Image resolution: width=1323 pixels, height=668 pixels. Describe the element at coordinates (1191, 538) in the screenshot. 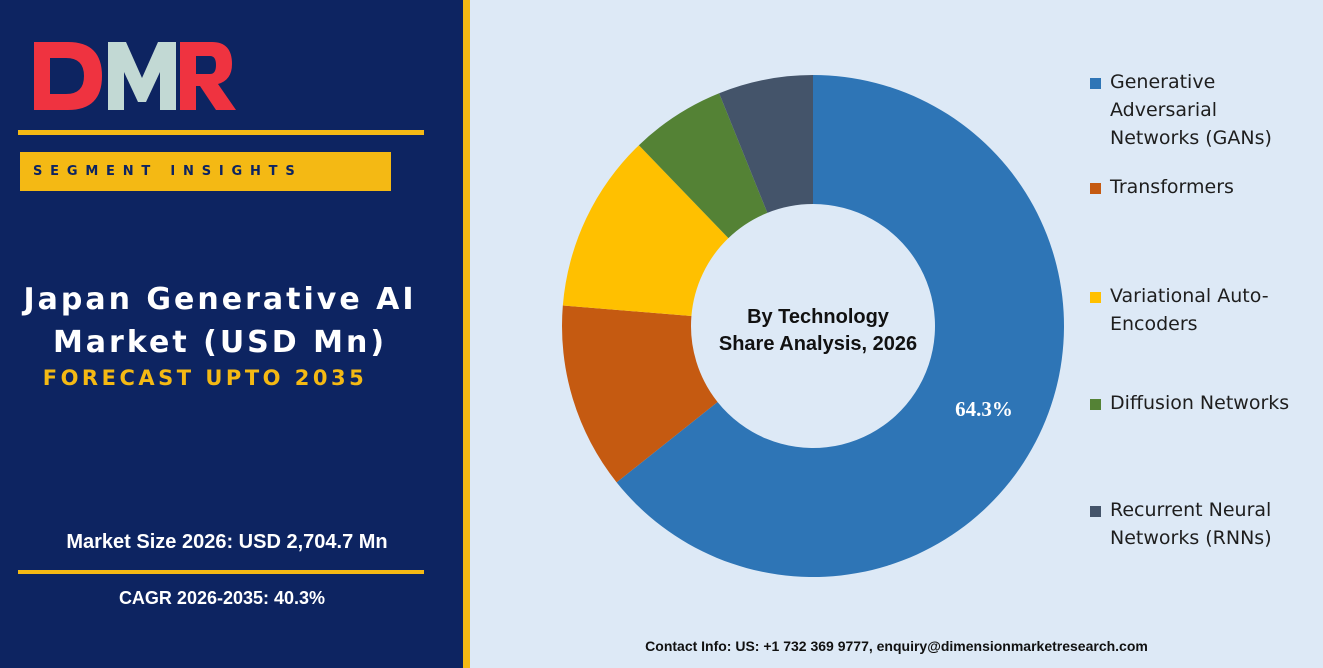

I see `legend-label-line: Networks (RNNs)` at that location.